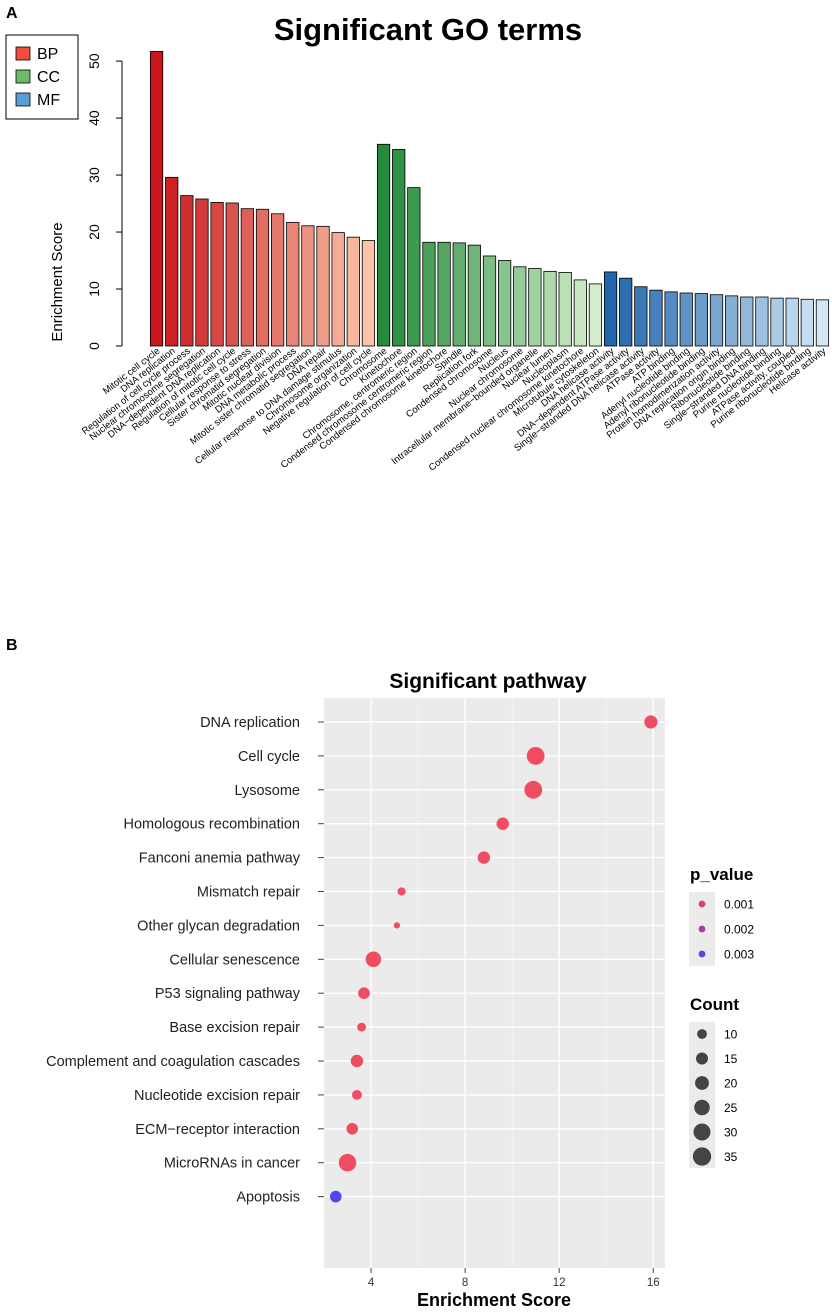 Image resolution: width=832 pixels, height=1312 pixels. What do you see at coordinates (494, 1300) in the screenshot?
I see `pathway-x-axis-label: Enrichment Score` at bounding box center [494, 1300].